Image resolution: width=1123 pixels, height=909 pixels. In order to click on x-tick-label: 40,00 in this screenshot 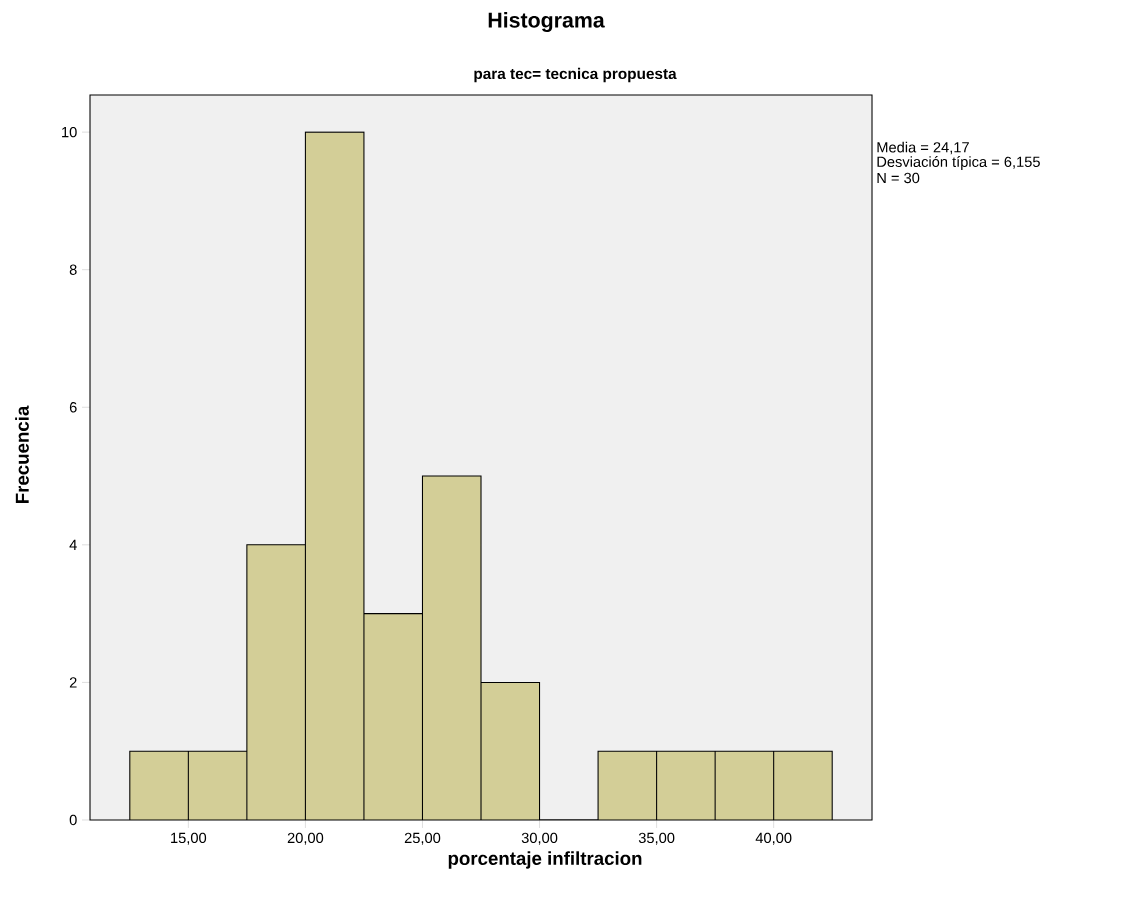, I will do `click(773, 838)`.